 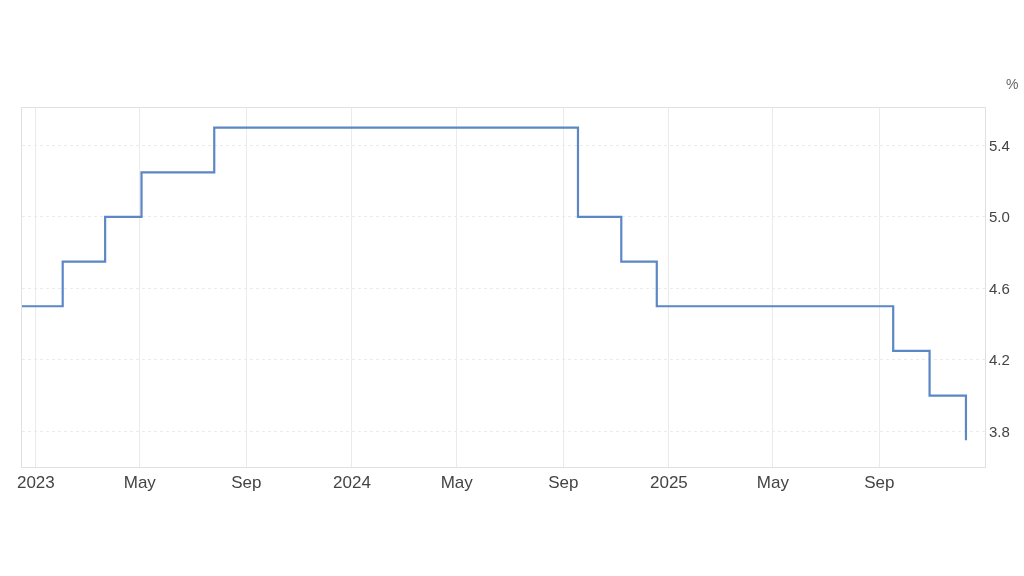 I want to click on y-tick-label: 3.8, so click(x=999, y=431).